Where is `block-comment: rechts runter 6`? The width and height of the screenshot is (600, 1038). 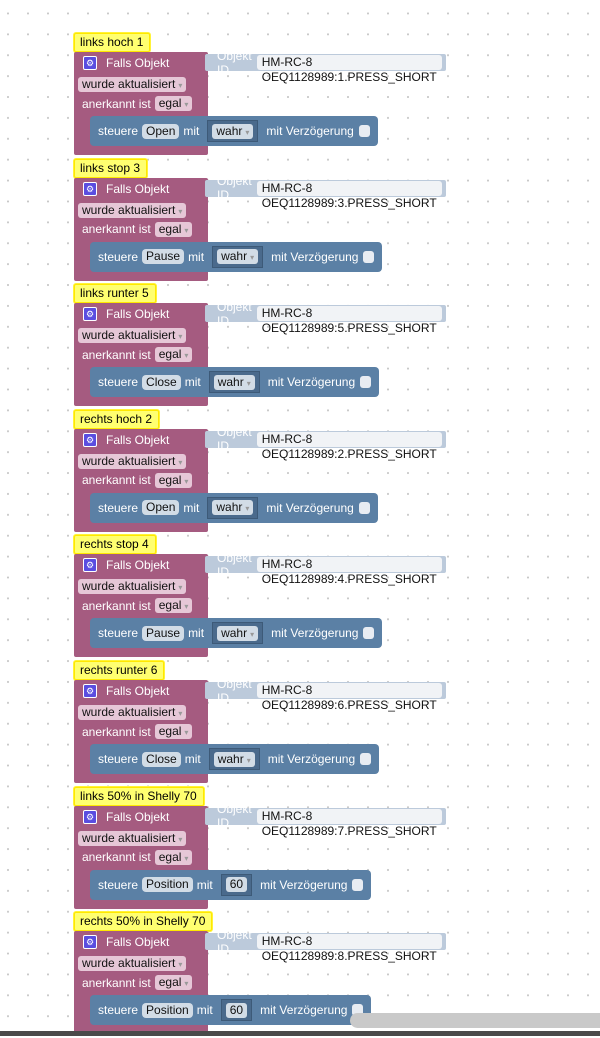 block-comment: rechts runter 6 is located at coordinates (119, 670).